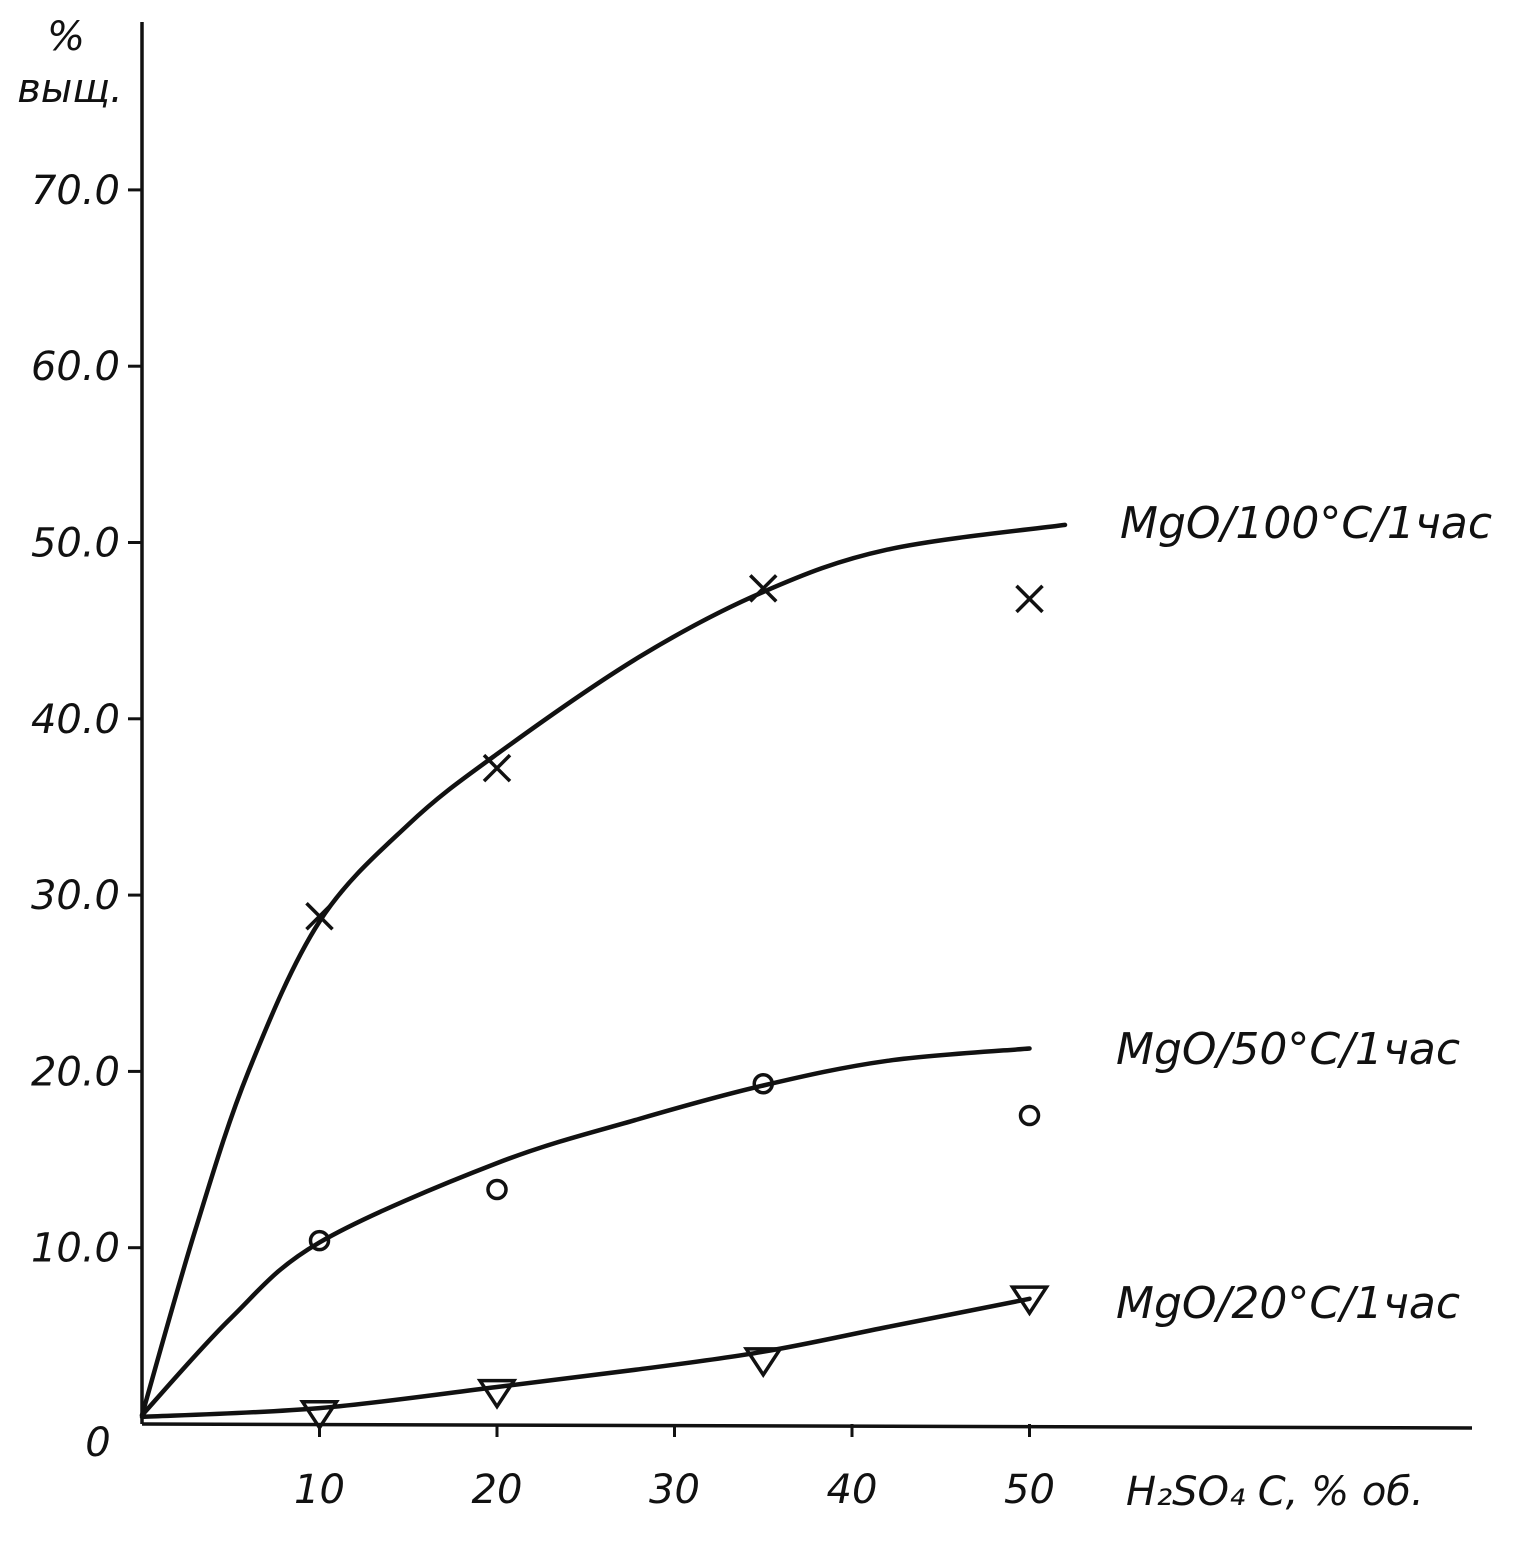 The image size is (1523, 1542). Describe the element at coordinates (319, 1490) in the screenshot. I see `x-tick-label-10: 10` at that location.